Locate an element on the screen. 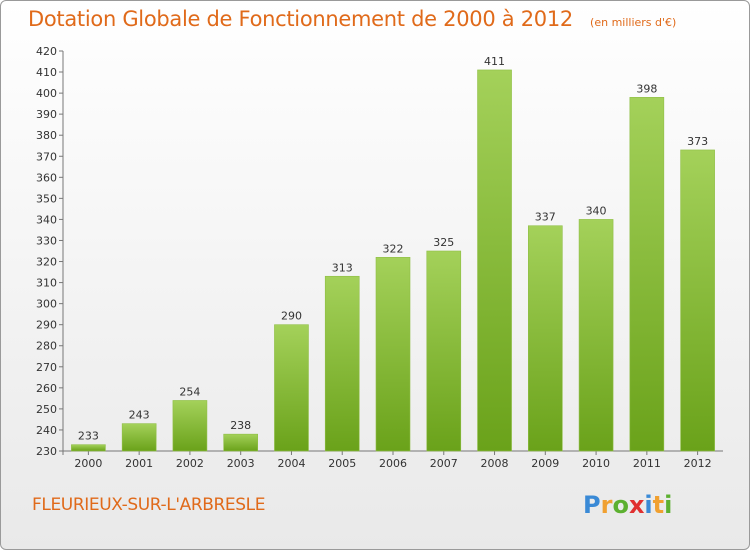 The image size is (750, 550). y-tick-label: 350 is located at coordinates (46, 198).